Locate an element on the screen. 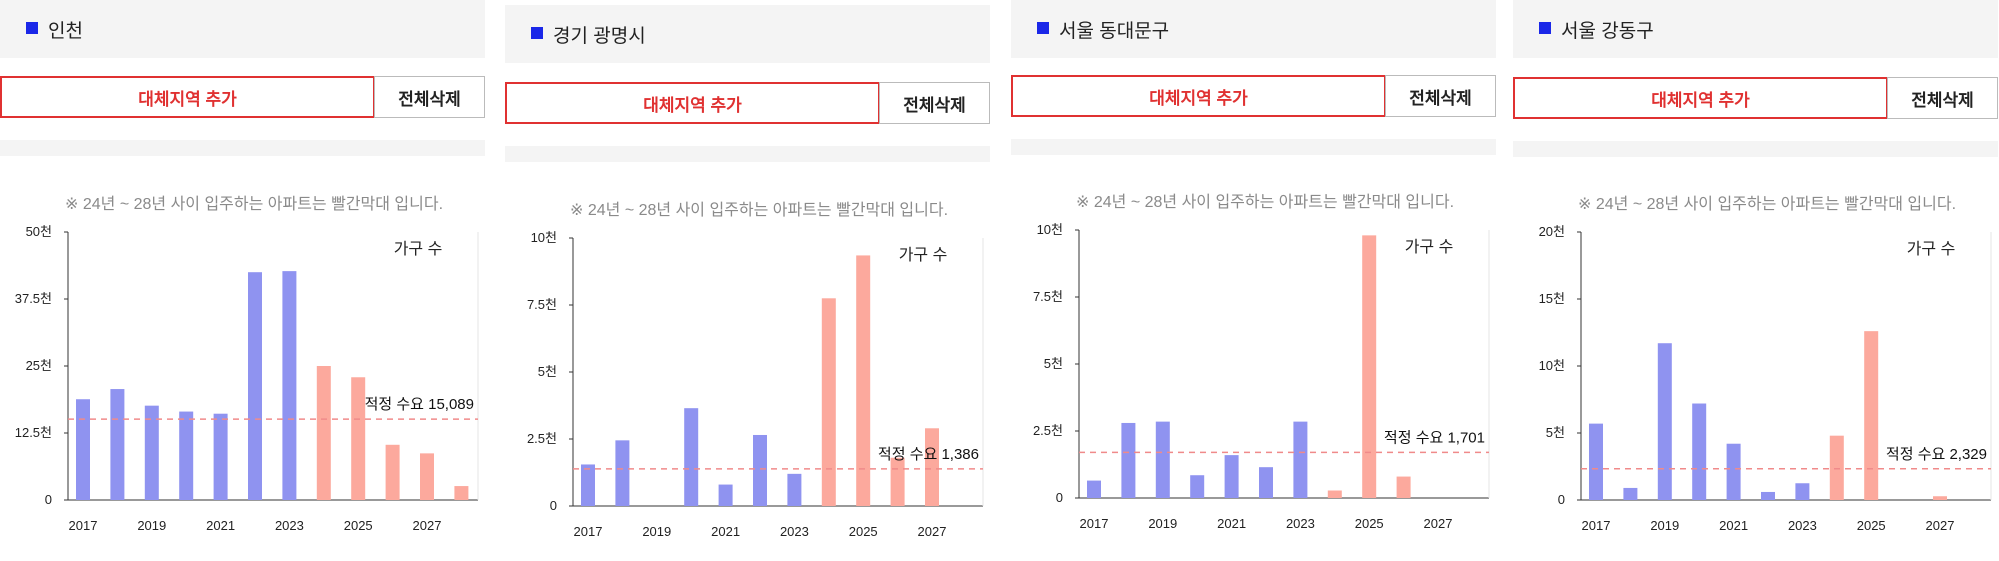  y-tick-label: 15천 is located at coordinates (1552, 298).